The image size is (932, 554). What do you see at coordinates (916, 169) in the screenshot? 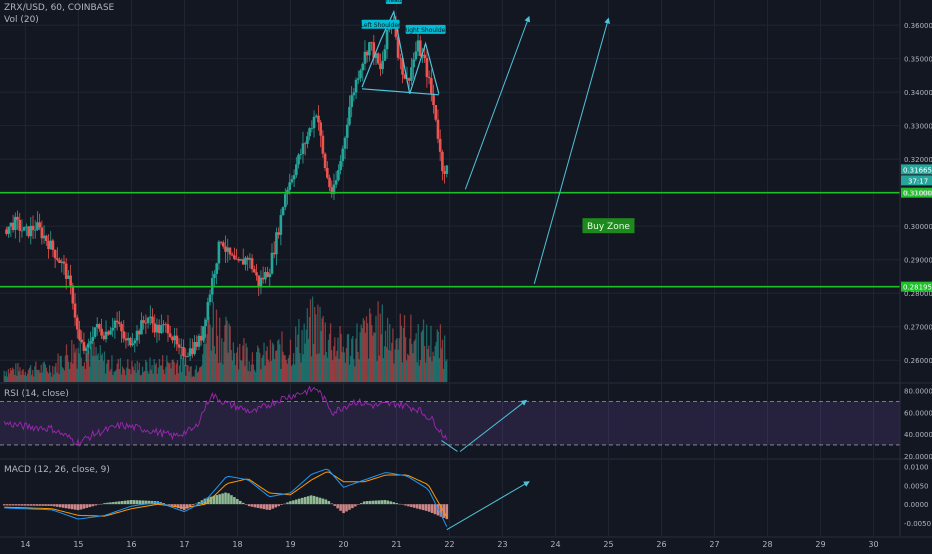
I see `current-price-box` at bounding box center [916, 169].